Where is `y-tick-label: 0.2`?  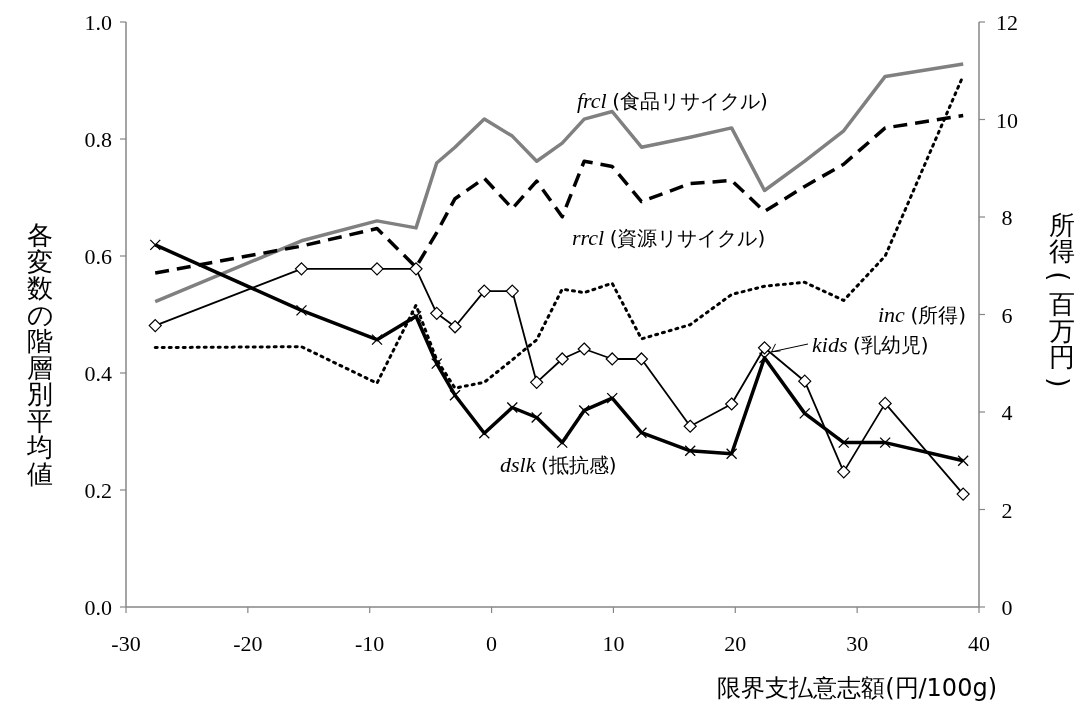
y-tick-label: 0.2 is located at coordinates (98, 490).